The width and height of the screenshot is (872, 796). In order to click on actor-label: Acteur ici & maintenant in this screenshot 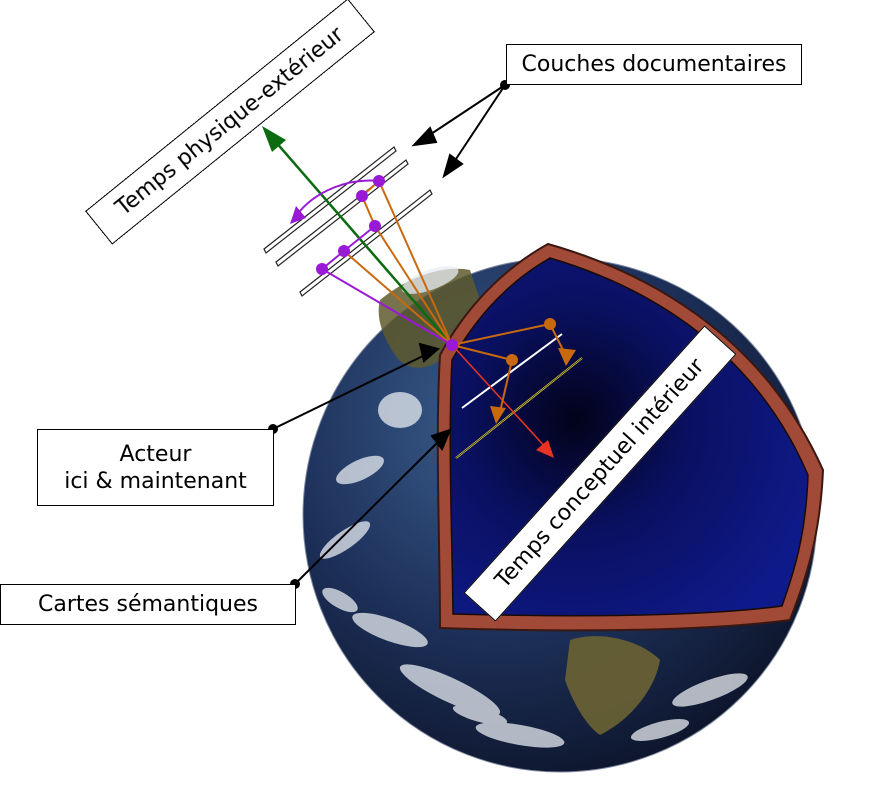, I will do `click(155, 467)`.